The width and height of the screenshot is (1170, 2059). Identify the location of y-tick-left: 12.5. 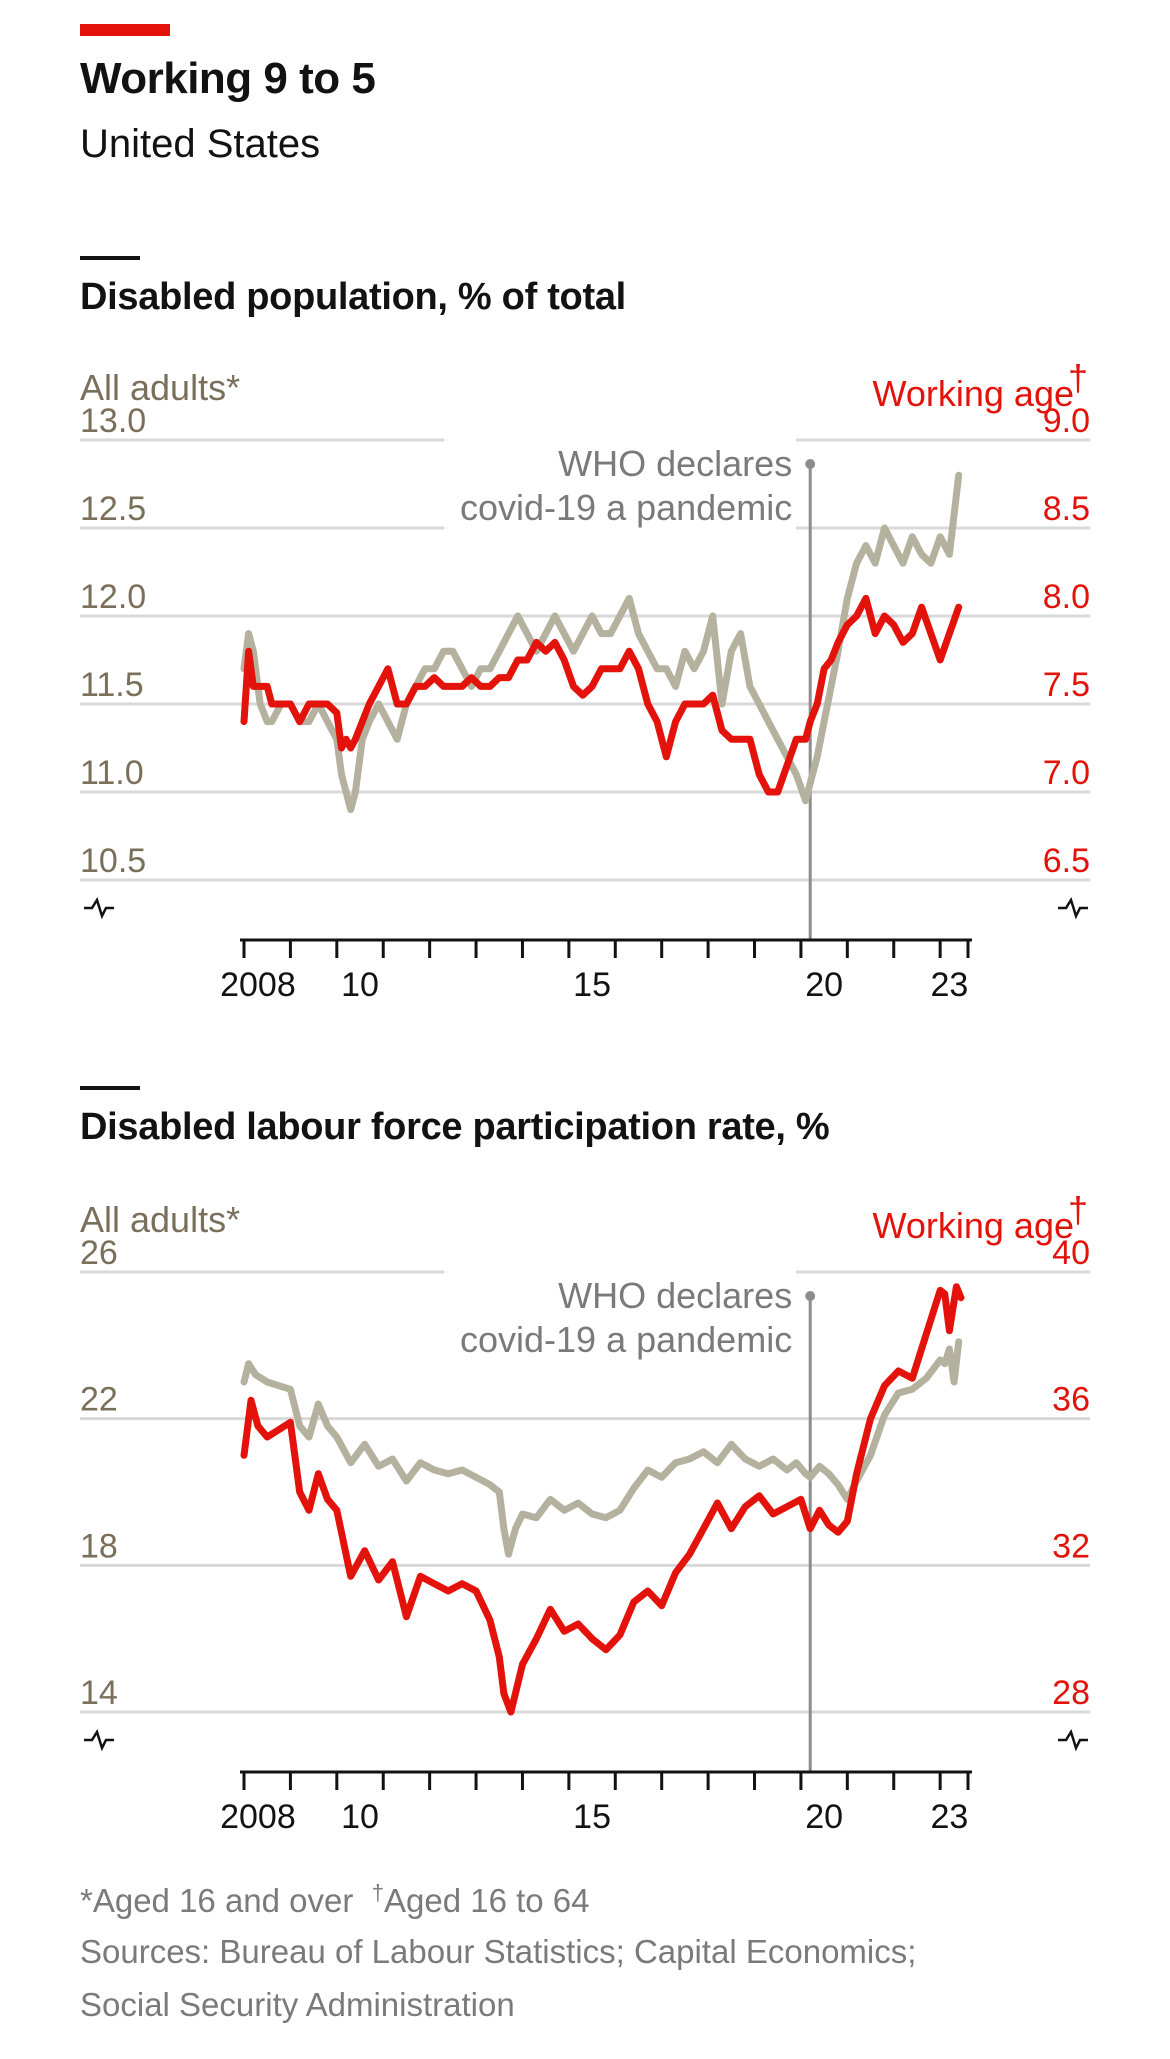
(113, 509).